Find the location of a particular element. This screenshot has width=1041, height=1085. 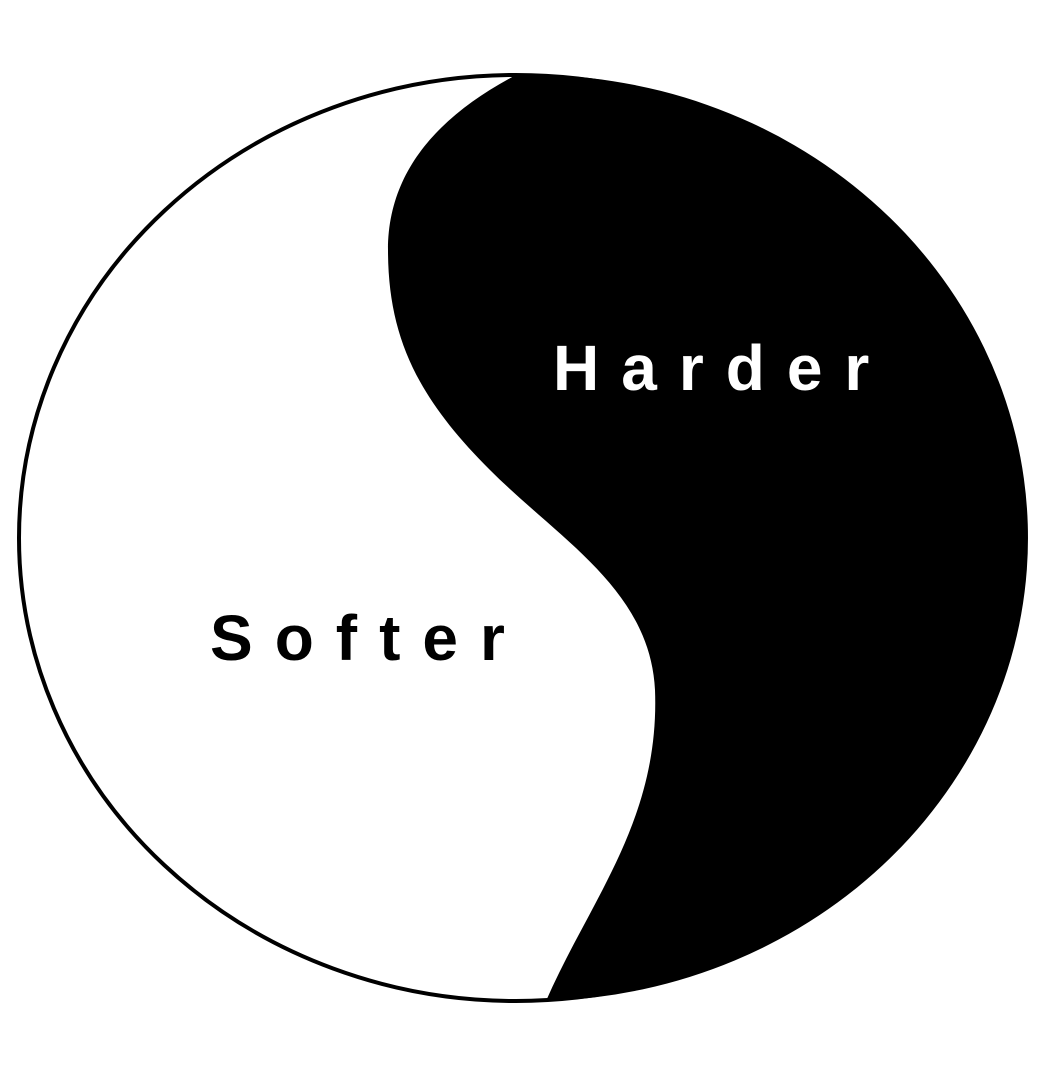

softer-label: Softer is located at coordinates (368, 638).